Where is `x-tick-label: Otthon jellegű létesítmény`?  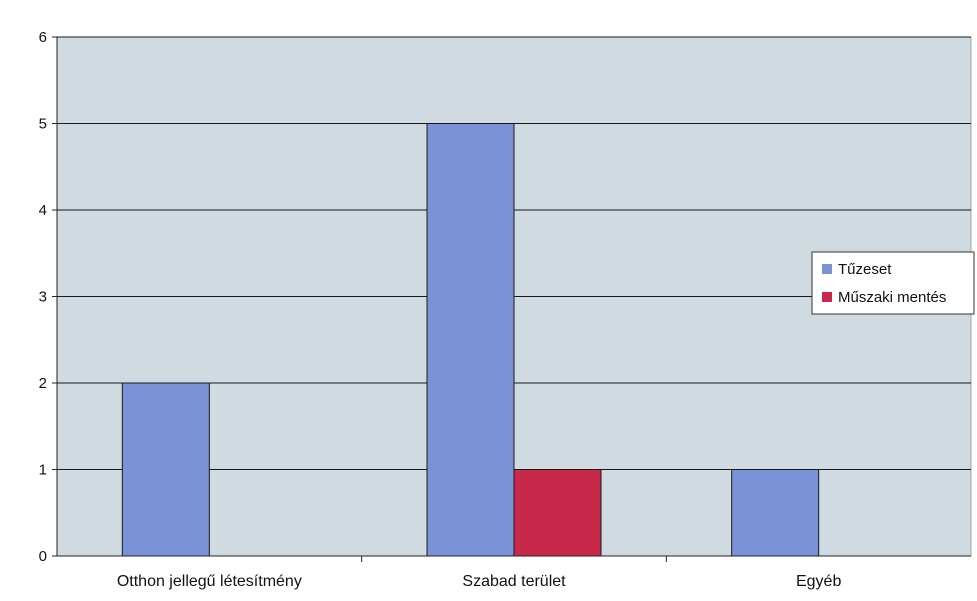 x-tick-label: Otthon jellegű létesítmény is located at coordinates (209, 581).